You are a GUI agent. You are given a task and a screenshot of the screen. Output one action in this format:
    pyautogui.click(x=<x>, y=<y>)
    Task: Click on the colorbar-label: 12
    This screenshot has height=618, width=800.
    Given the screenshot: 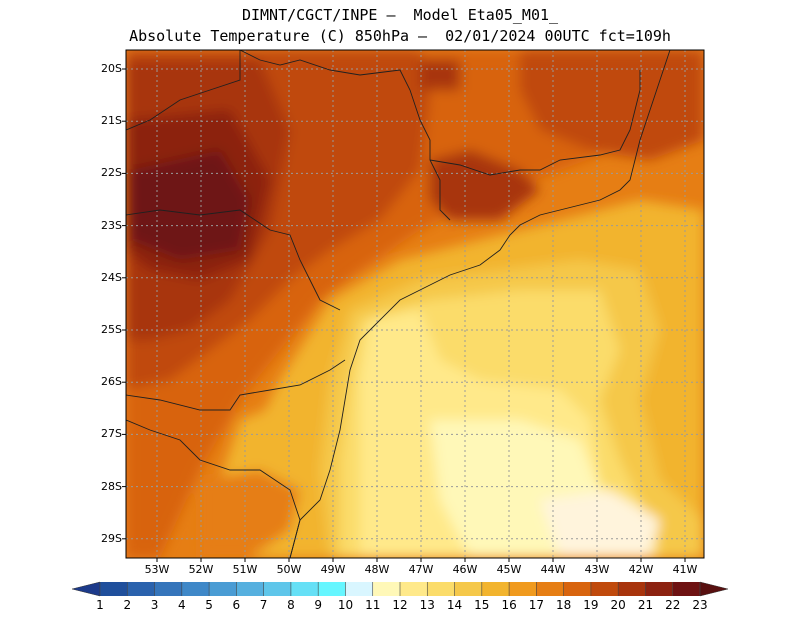 What is the action you would take?
    pyautogui.click(x=400, y=605)
    